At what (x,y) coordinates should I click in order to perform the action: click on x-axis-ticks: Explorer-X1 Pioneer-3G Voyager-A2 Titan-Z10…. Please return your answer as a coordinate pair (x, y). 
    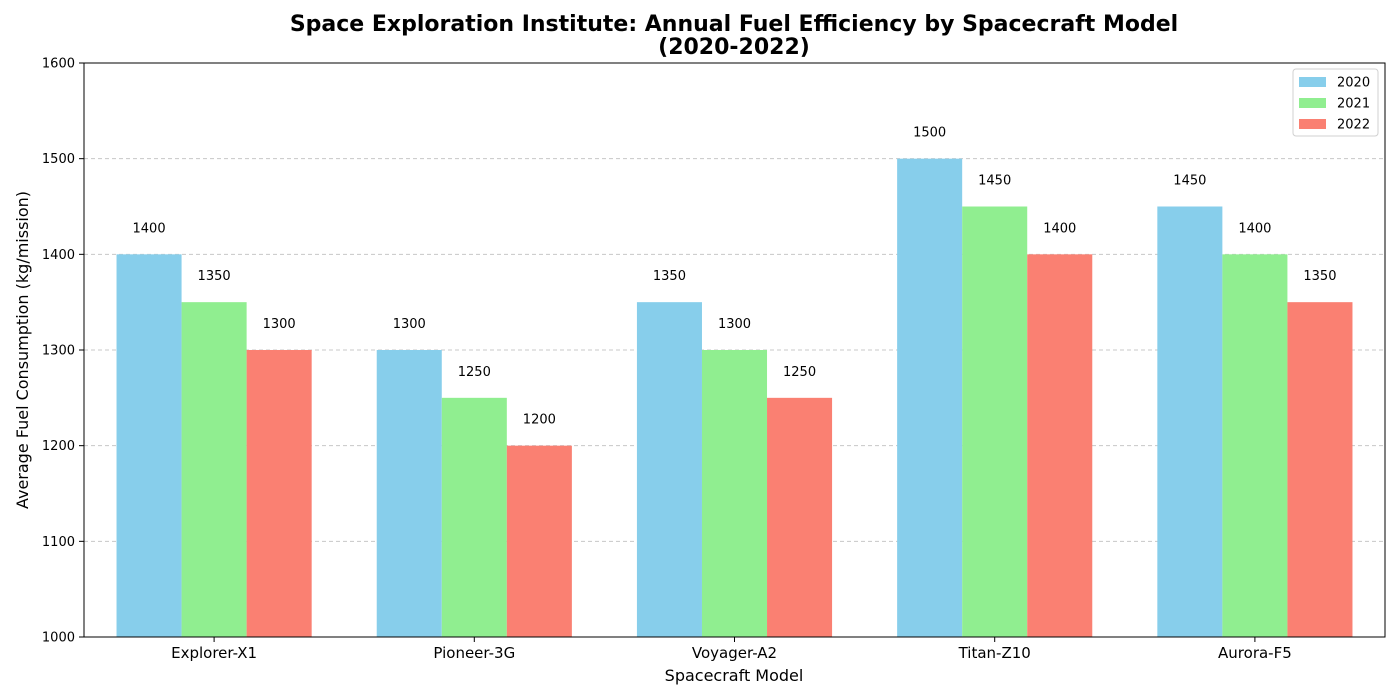
    Looking at the image, I should click on (731, 649).